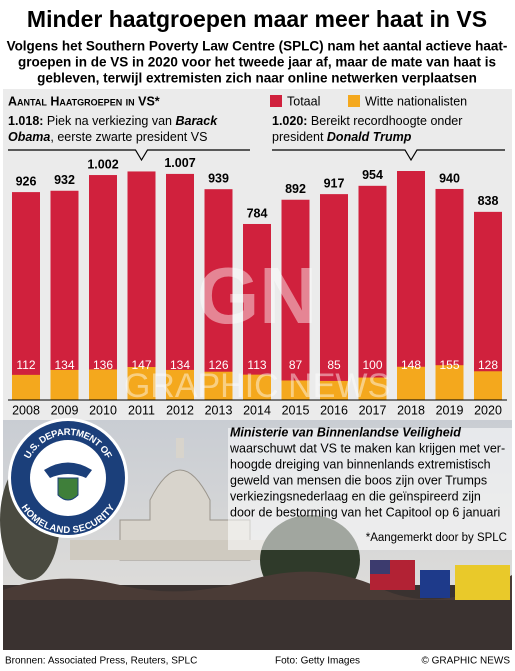 Image resolution: width=515 pixels, height=671 pixels. I want to click on watermark-logo: GN, so click(257, 295).